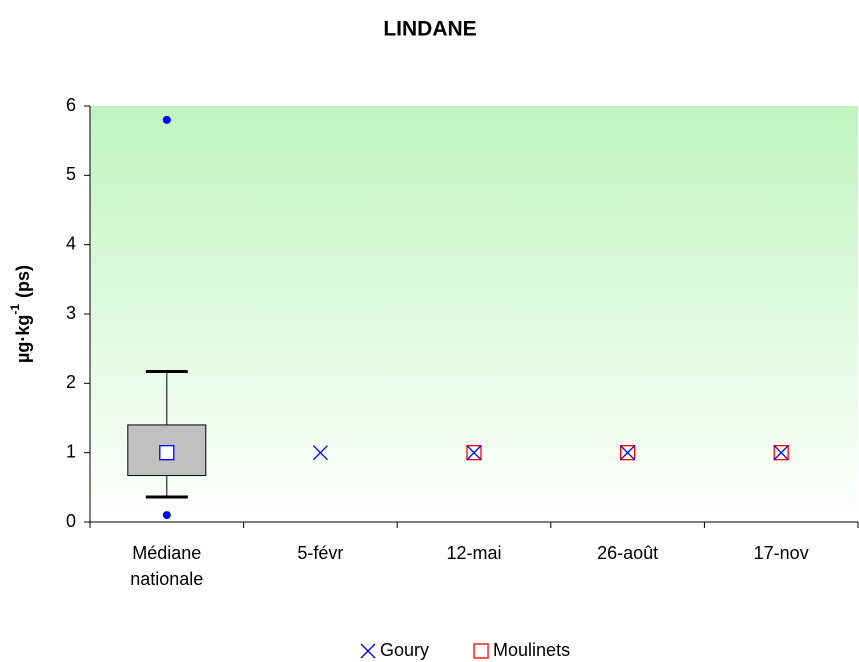 Image resolution: width=859 pixels, height=662 pixels. Describe the element at coordinates (23, 281) in the screenshot. I see `y-label-unit: (ps)` at that location.